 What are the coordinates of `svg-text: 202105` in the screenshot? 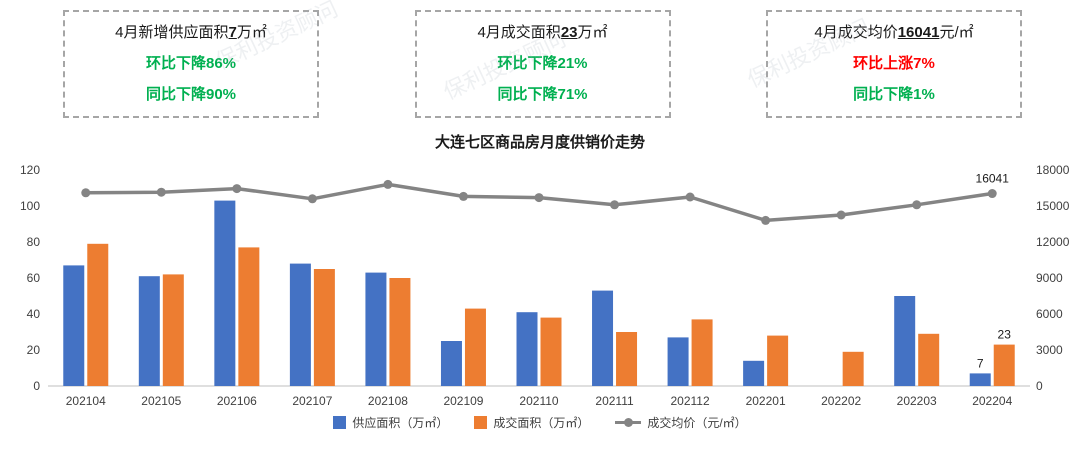 It's located at (161, 401).